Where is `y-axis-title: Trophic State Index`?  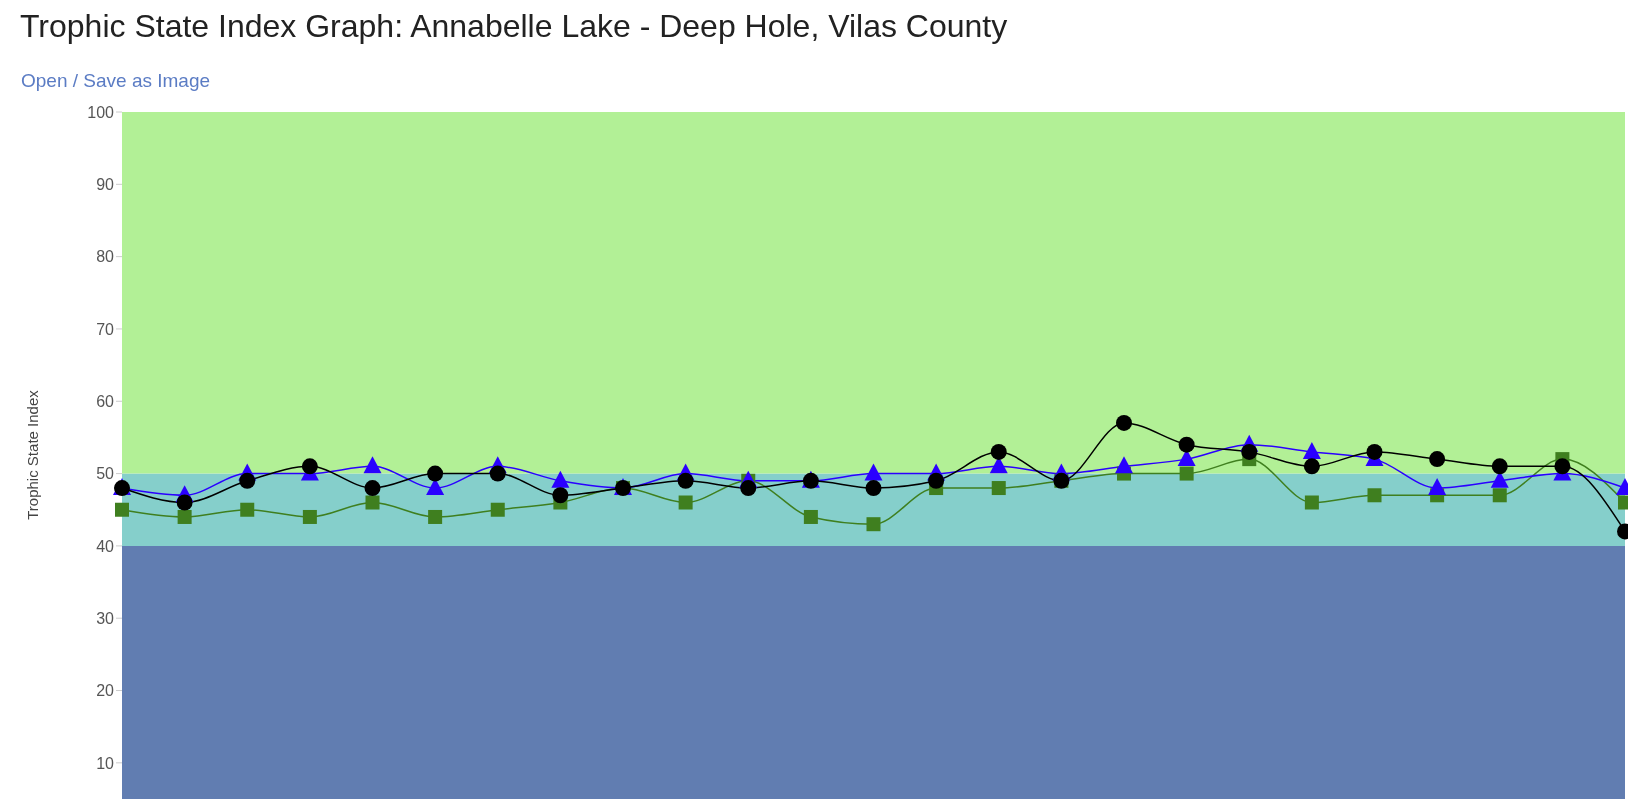
y-axis-title: Trophic State Index is located at coordinates (32, 455).